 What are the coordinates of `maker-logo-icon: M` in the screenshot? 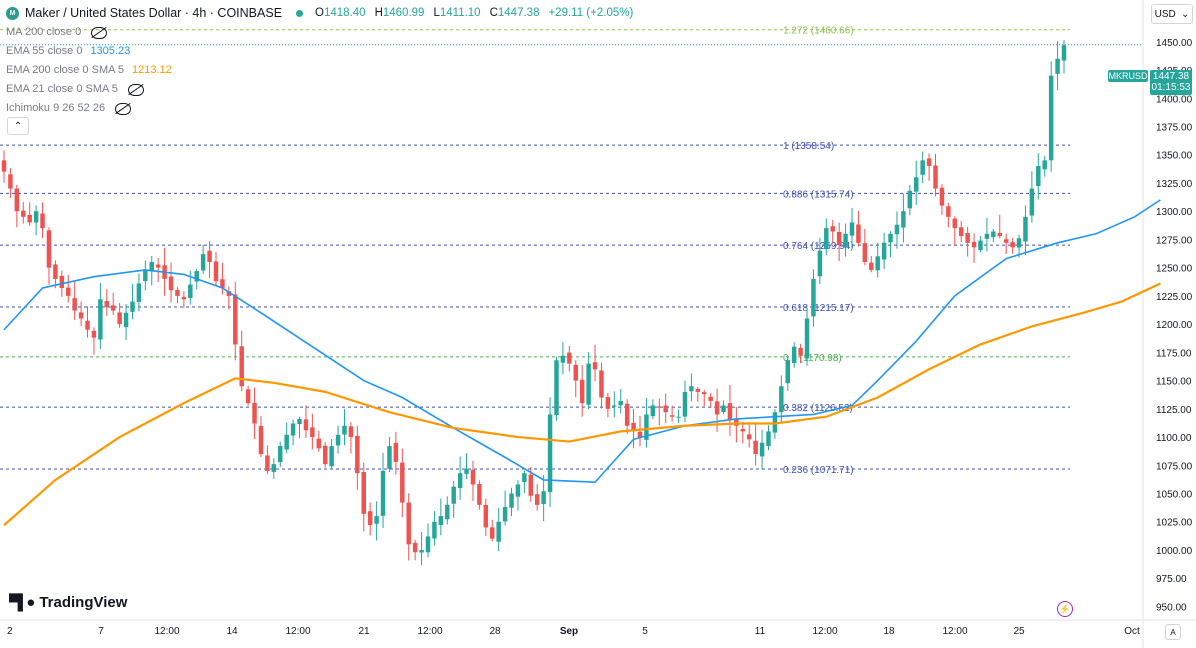 It's located at (12, 13).